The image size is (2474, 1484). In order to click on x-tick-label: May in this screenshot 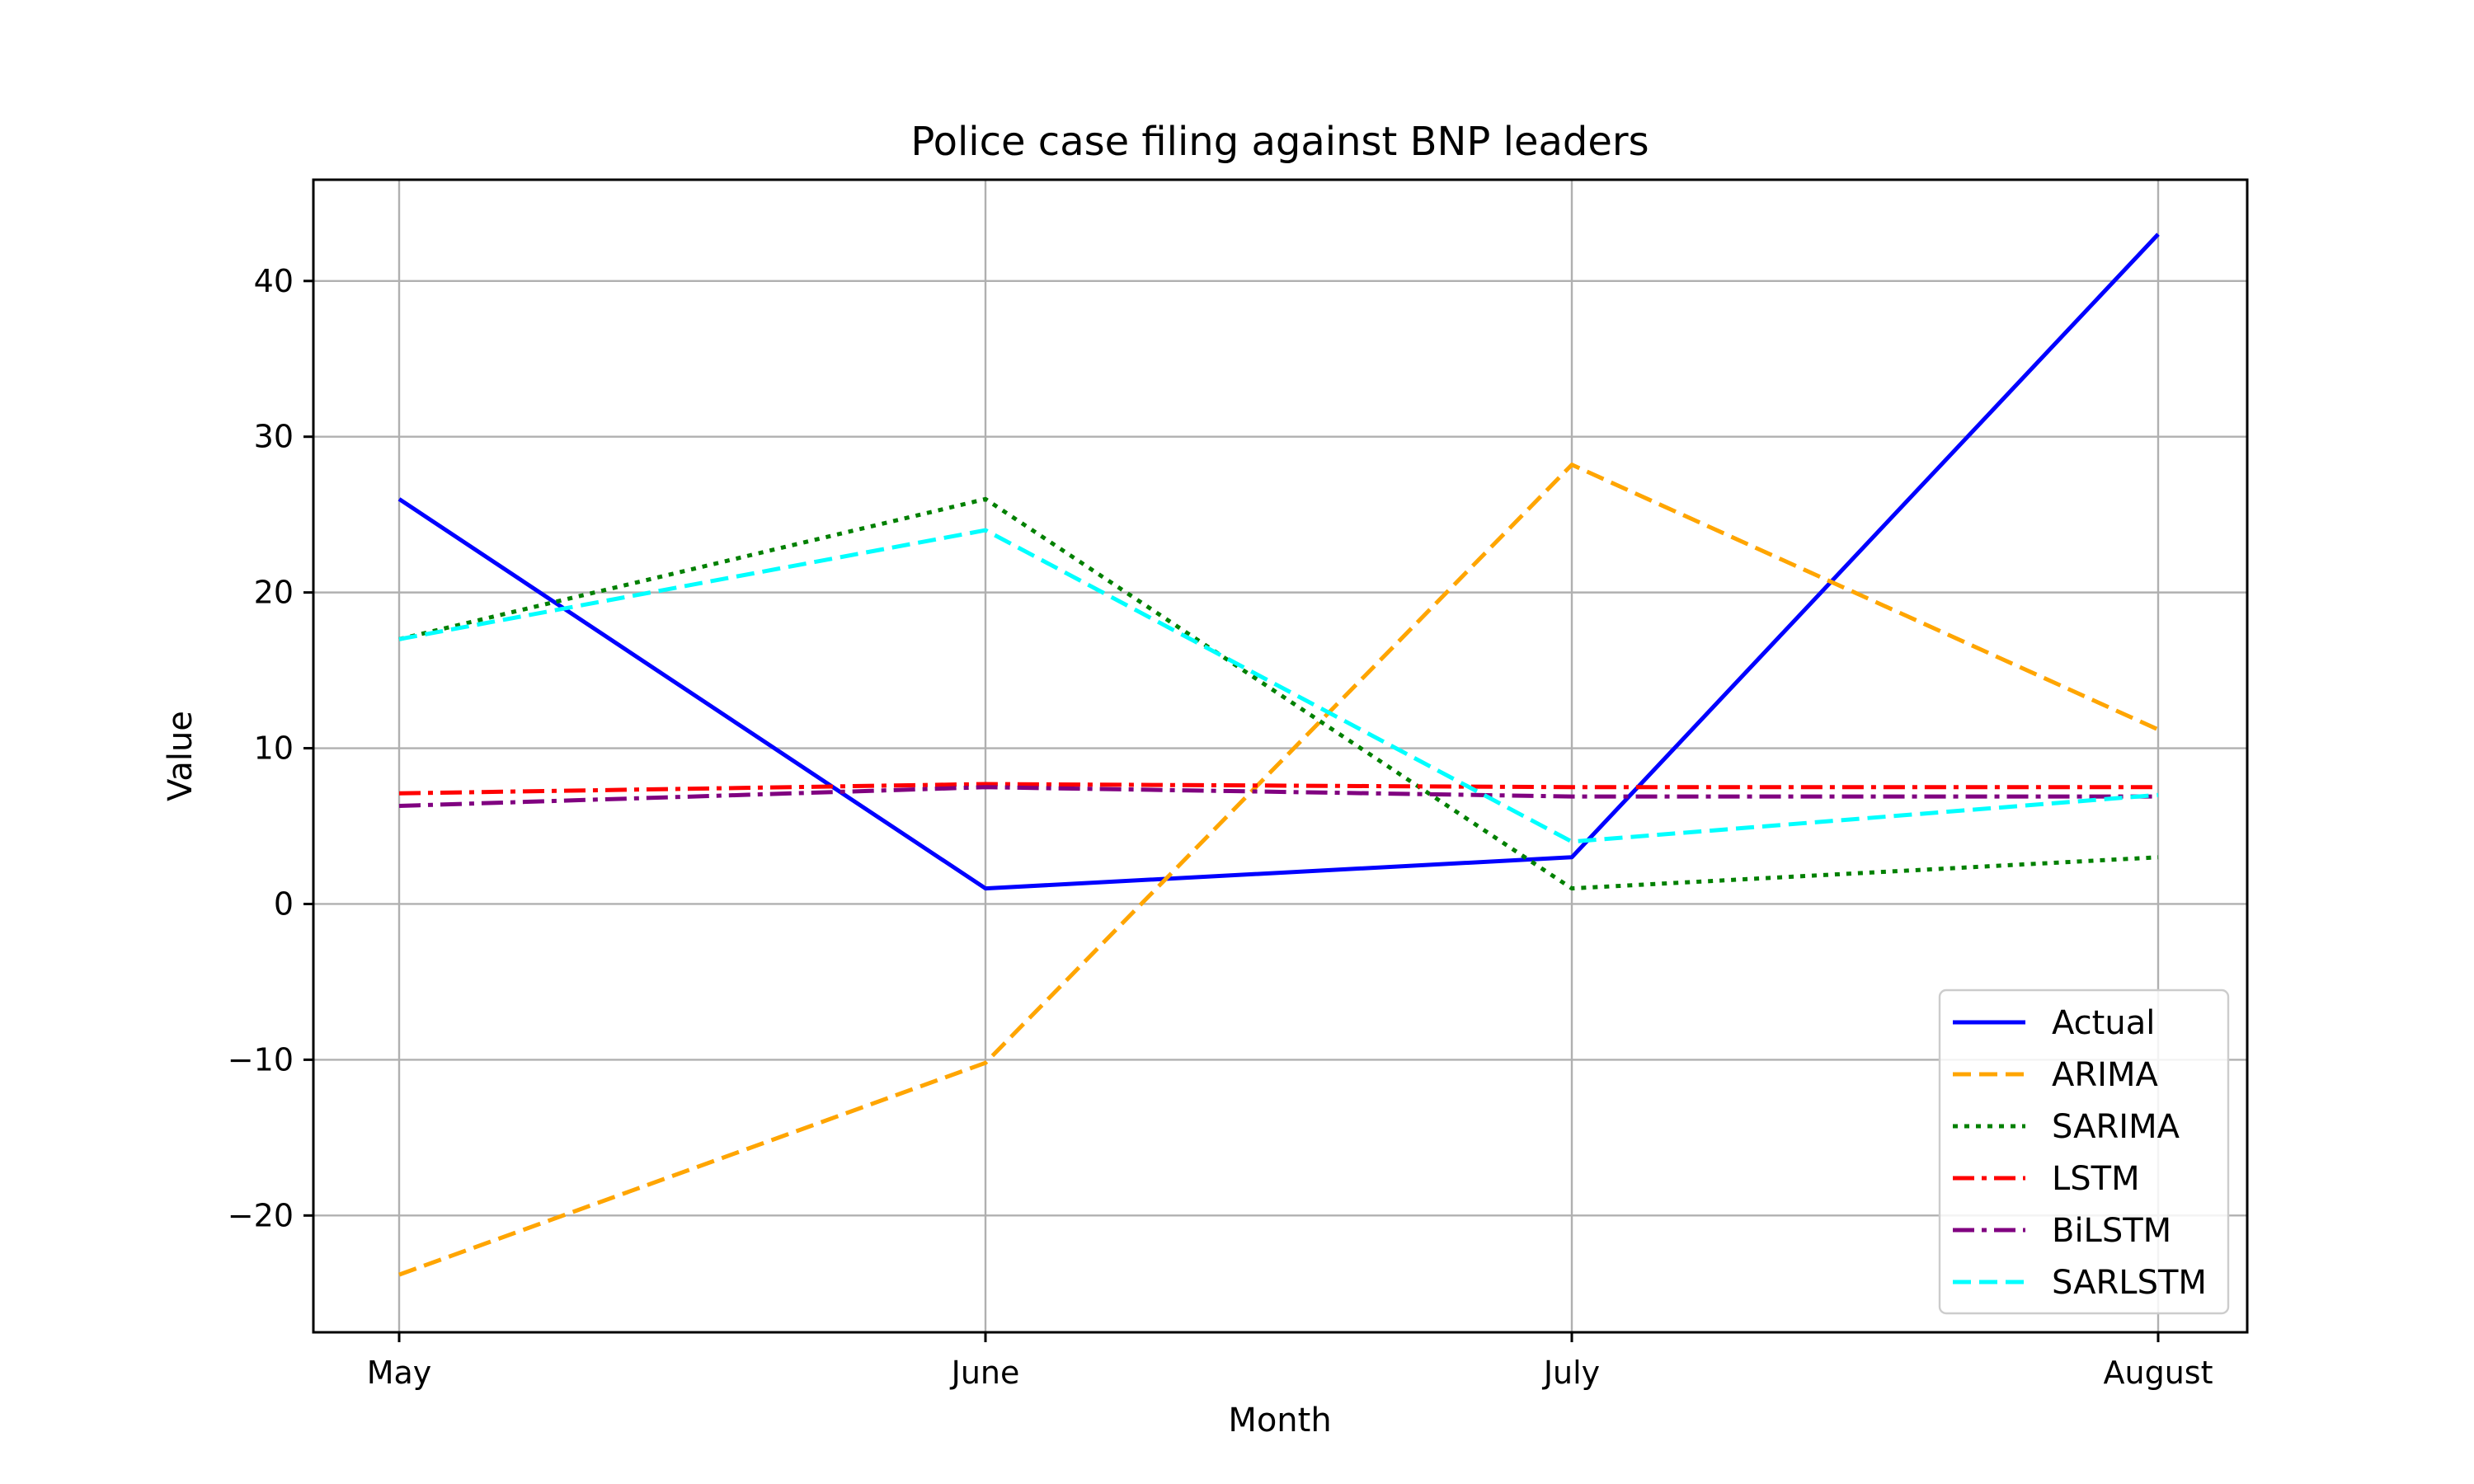, I will do `click(399, 1373)`.